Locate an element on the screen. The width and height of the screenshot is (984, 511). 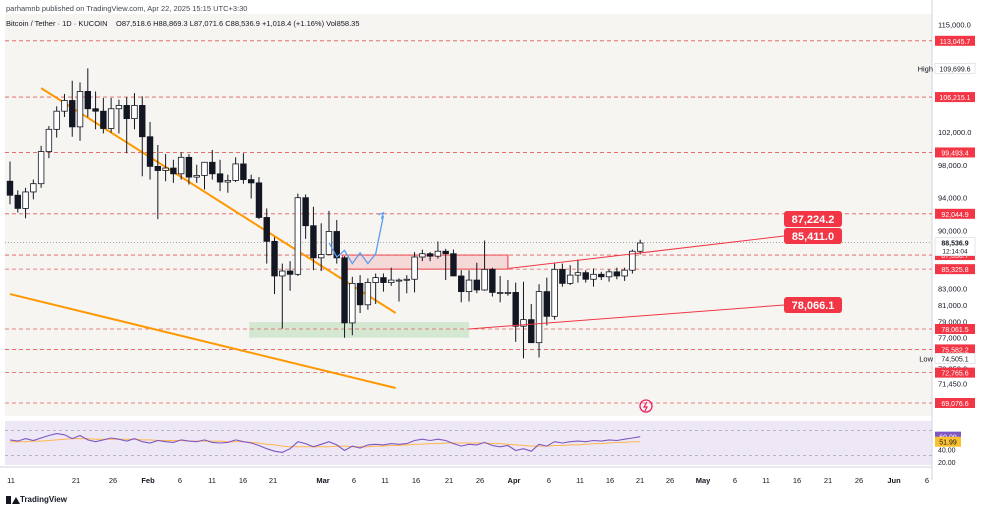
high-value-bg is located at coordinates (955, 68).